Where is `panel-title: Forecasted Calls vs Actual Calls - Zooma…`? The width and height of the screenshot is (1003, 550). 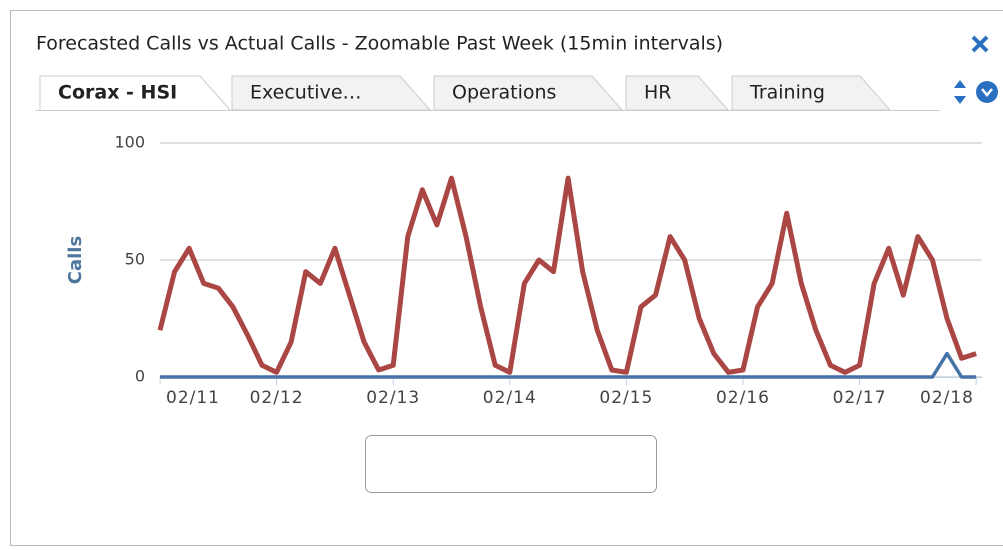
panel-title: Forecasted Calls vs Actual Calls - Zooma… is located at coordinates (379, 44).